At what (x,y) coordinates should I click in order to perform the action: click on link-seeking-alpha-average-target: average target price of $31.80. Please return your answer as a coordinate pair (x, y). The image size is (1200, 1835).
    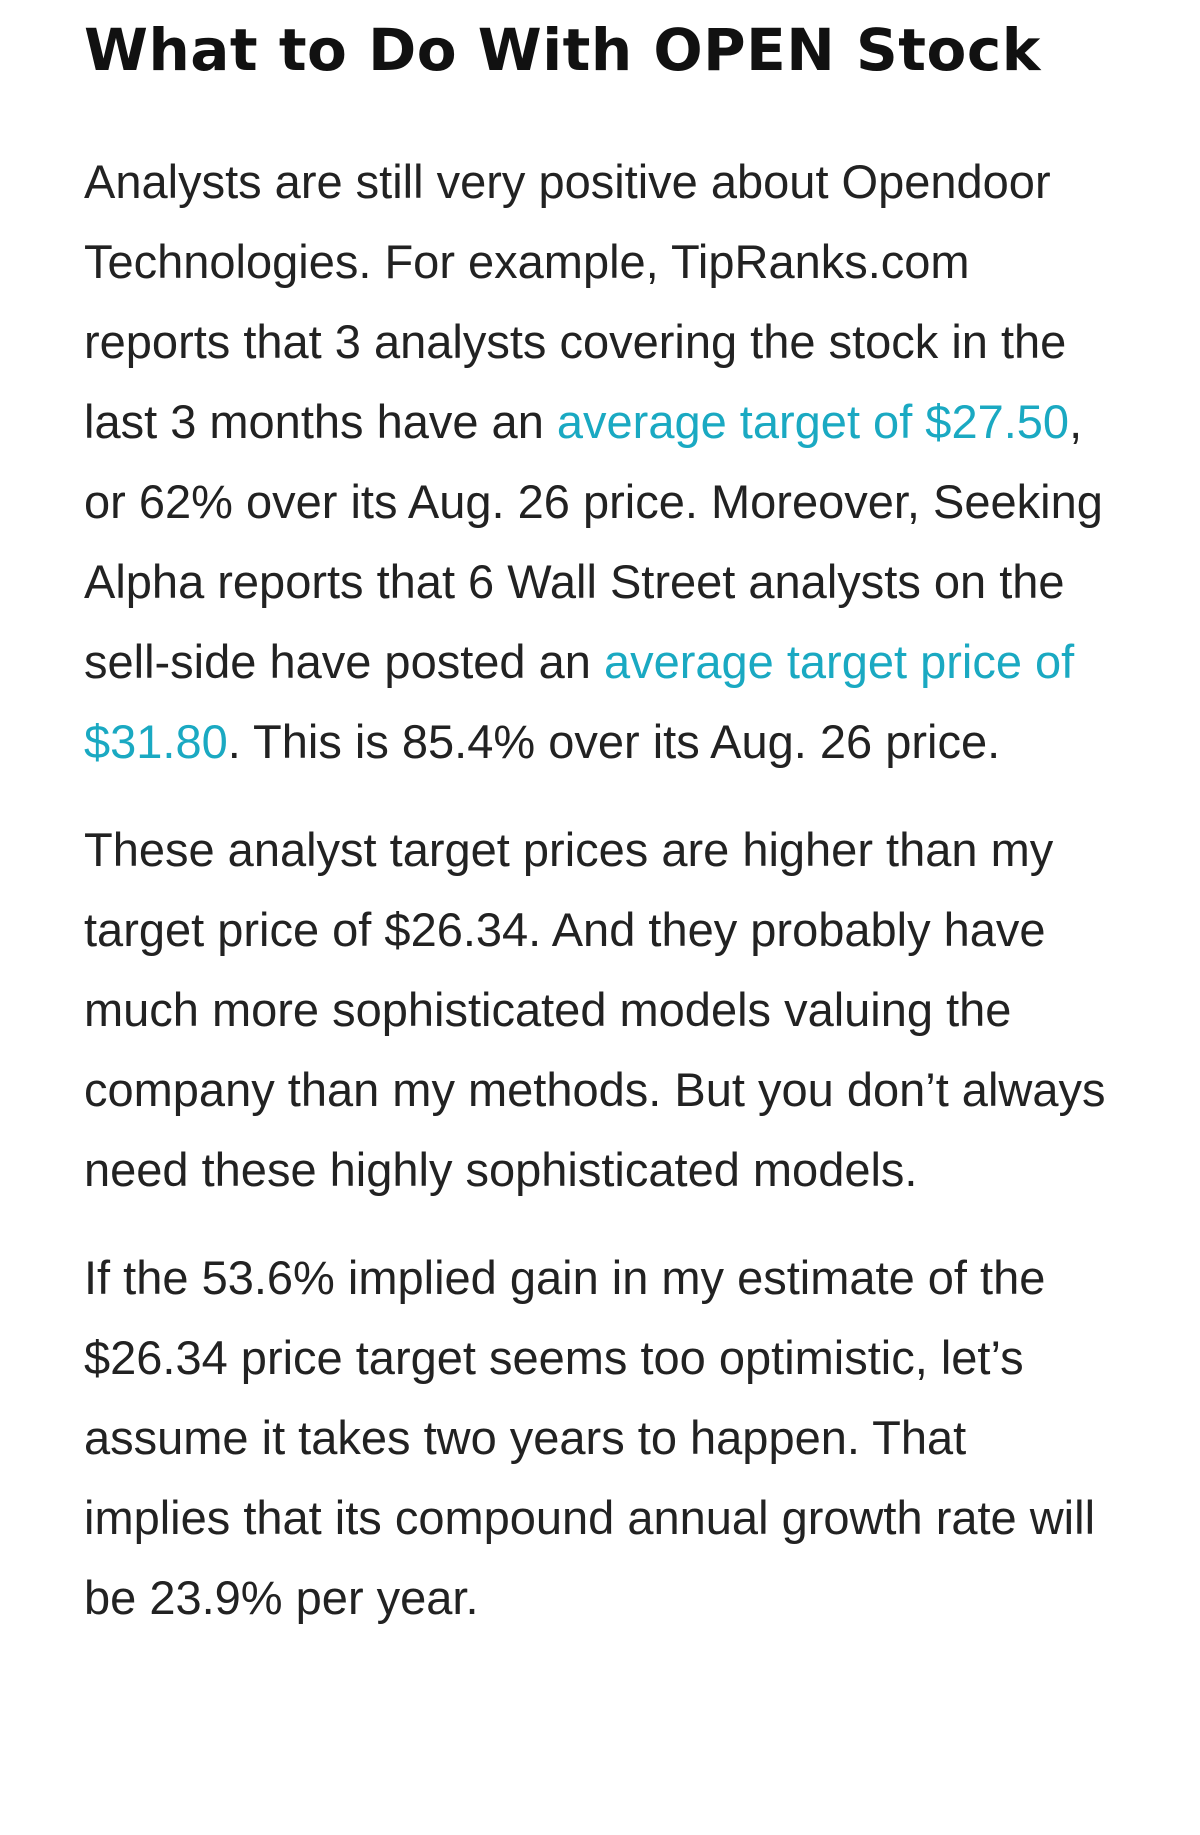
    Looking at the image, I should click on (579, 701).